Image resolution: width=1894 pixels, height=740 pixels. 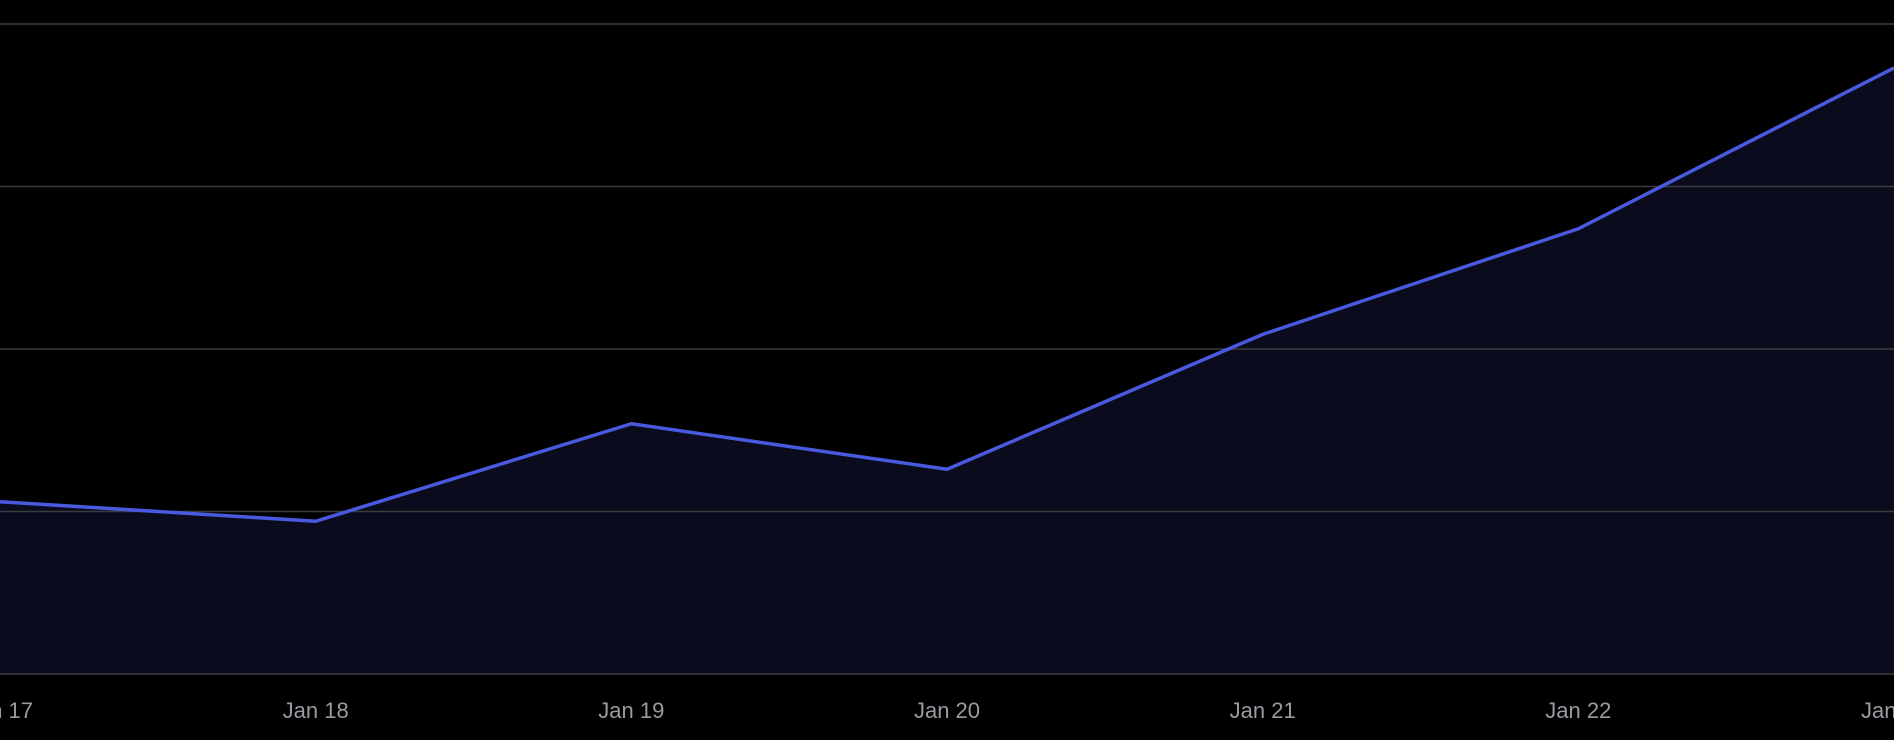 I want to click on x-tick-label: Jan 23, so click(x=1877, y=710).